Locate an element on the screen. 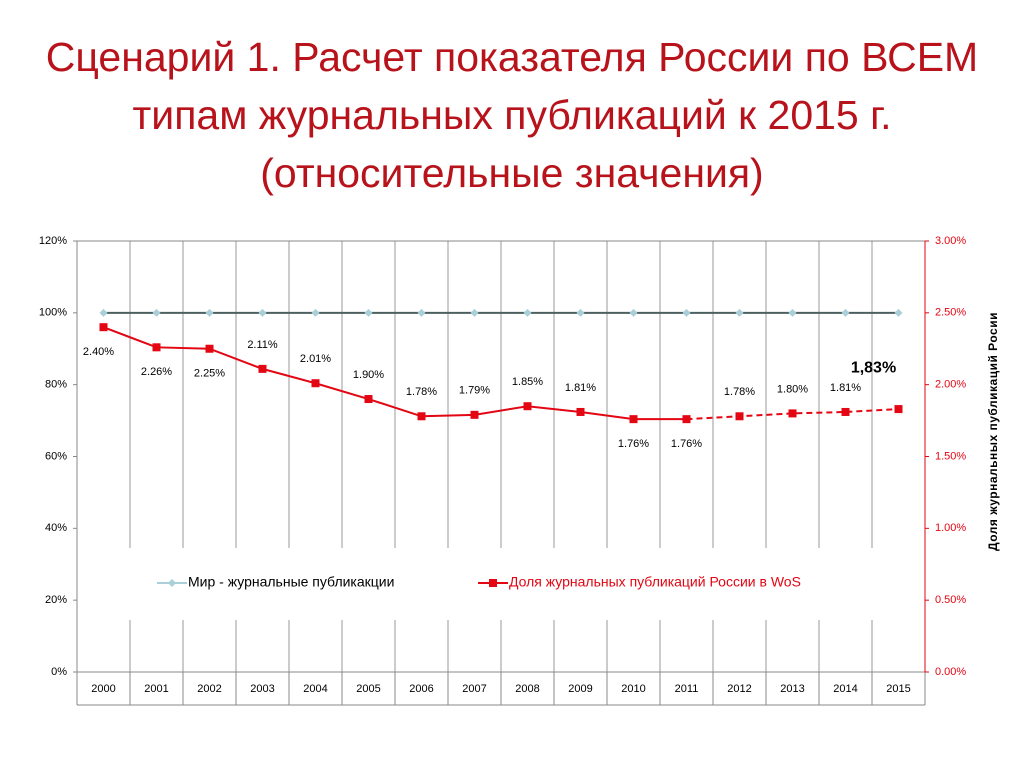 The width and height of the screenshot is (1024, 768). y-tick-label: 80% is located at coordinates (56, 385).